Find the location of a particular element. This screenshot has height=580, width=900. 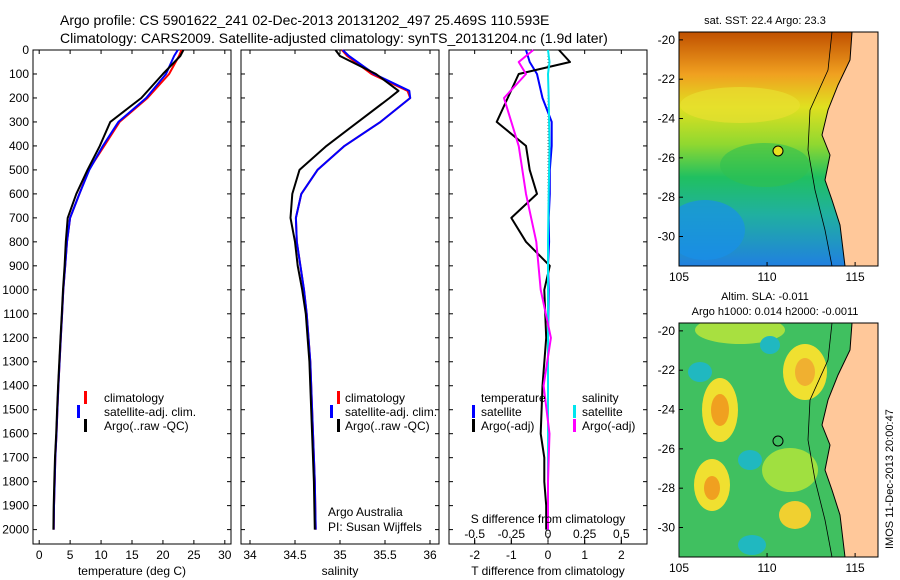

legend-s-argo-label: Argo(-adj) is located at coordinates (608, 426).